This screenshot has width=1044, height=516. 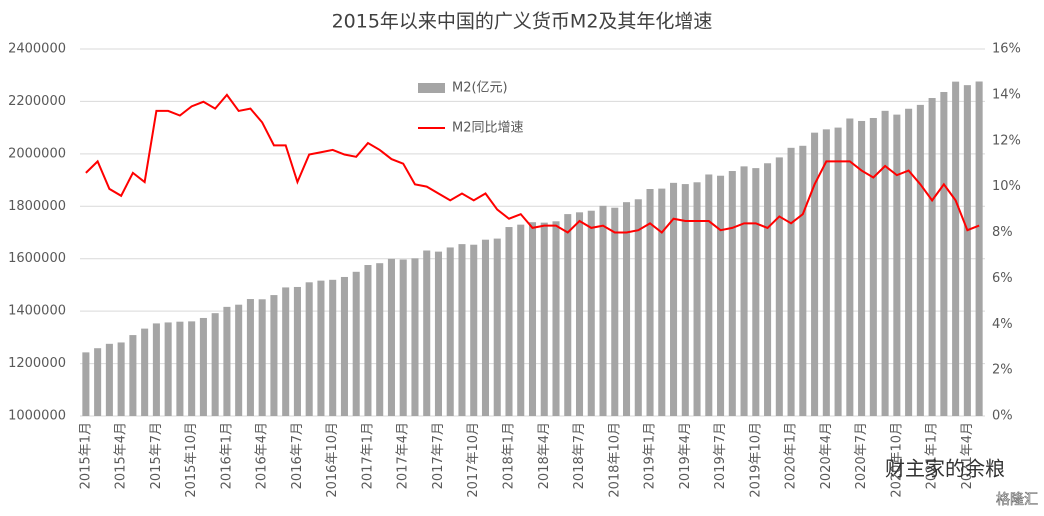 I want to click on x-tick-label: 2020年7月, so click(x=861, y=455).